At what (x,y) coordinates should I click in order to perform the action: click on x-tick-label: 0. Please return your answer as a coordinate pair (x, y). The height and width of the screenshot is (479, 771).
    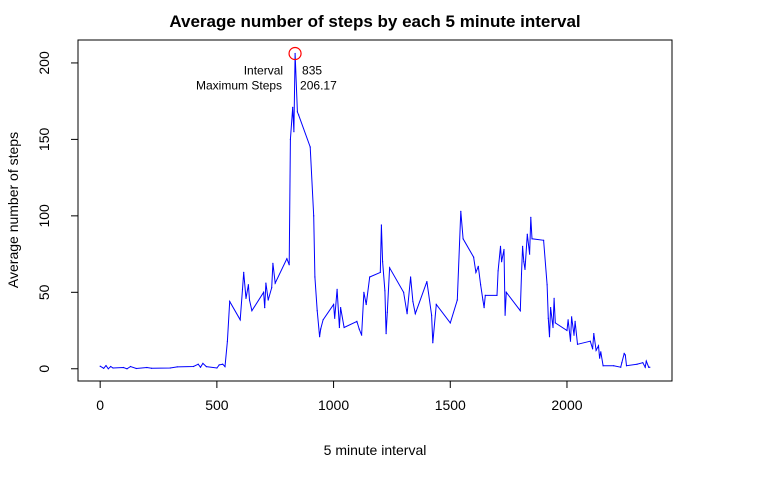
    Looking at the image, I should click on (100, 405).